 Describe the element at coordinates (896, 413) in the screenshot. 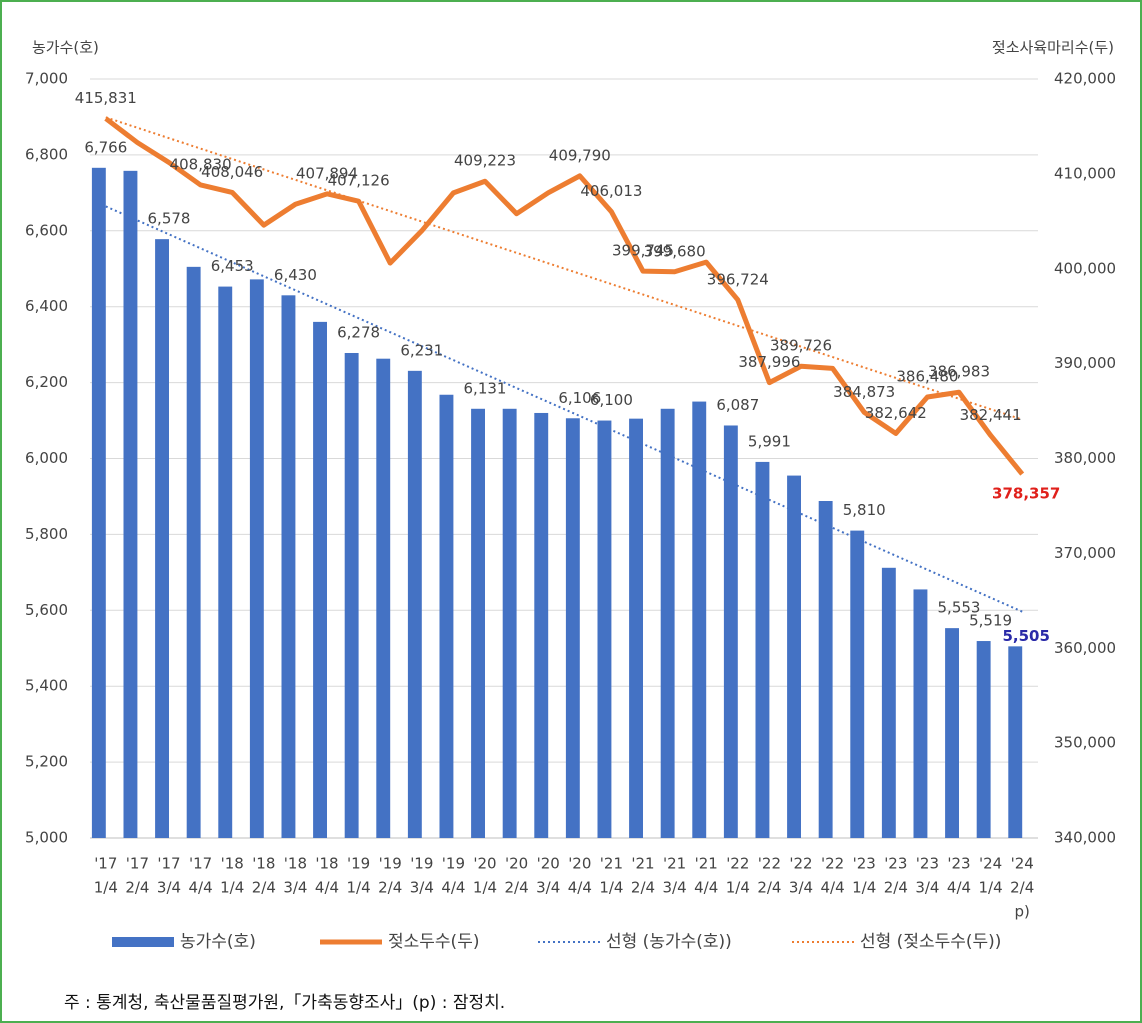

I see `data-label: 382,642` at that location.